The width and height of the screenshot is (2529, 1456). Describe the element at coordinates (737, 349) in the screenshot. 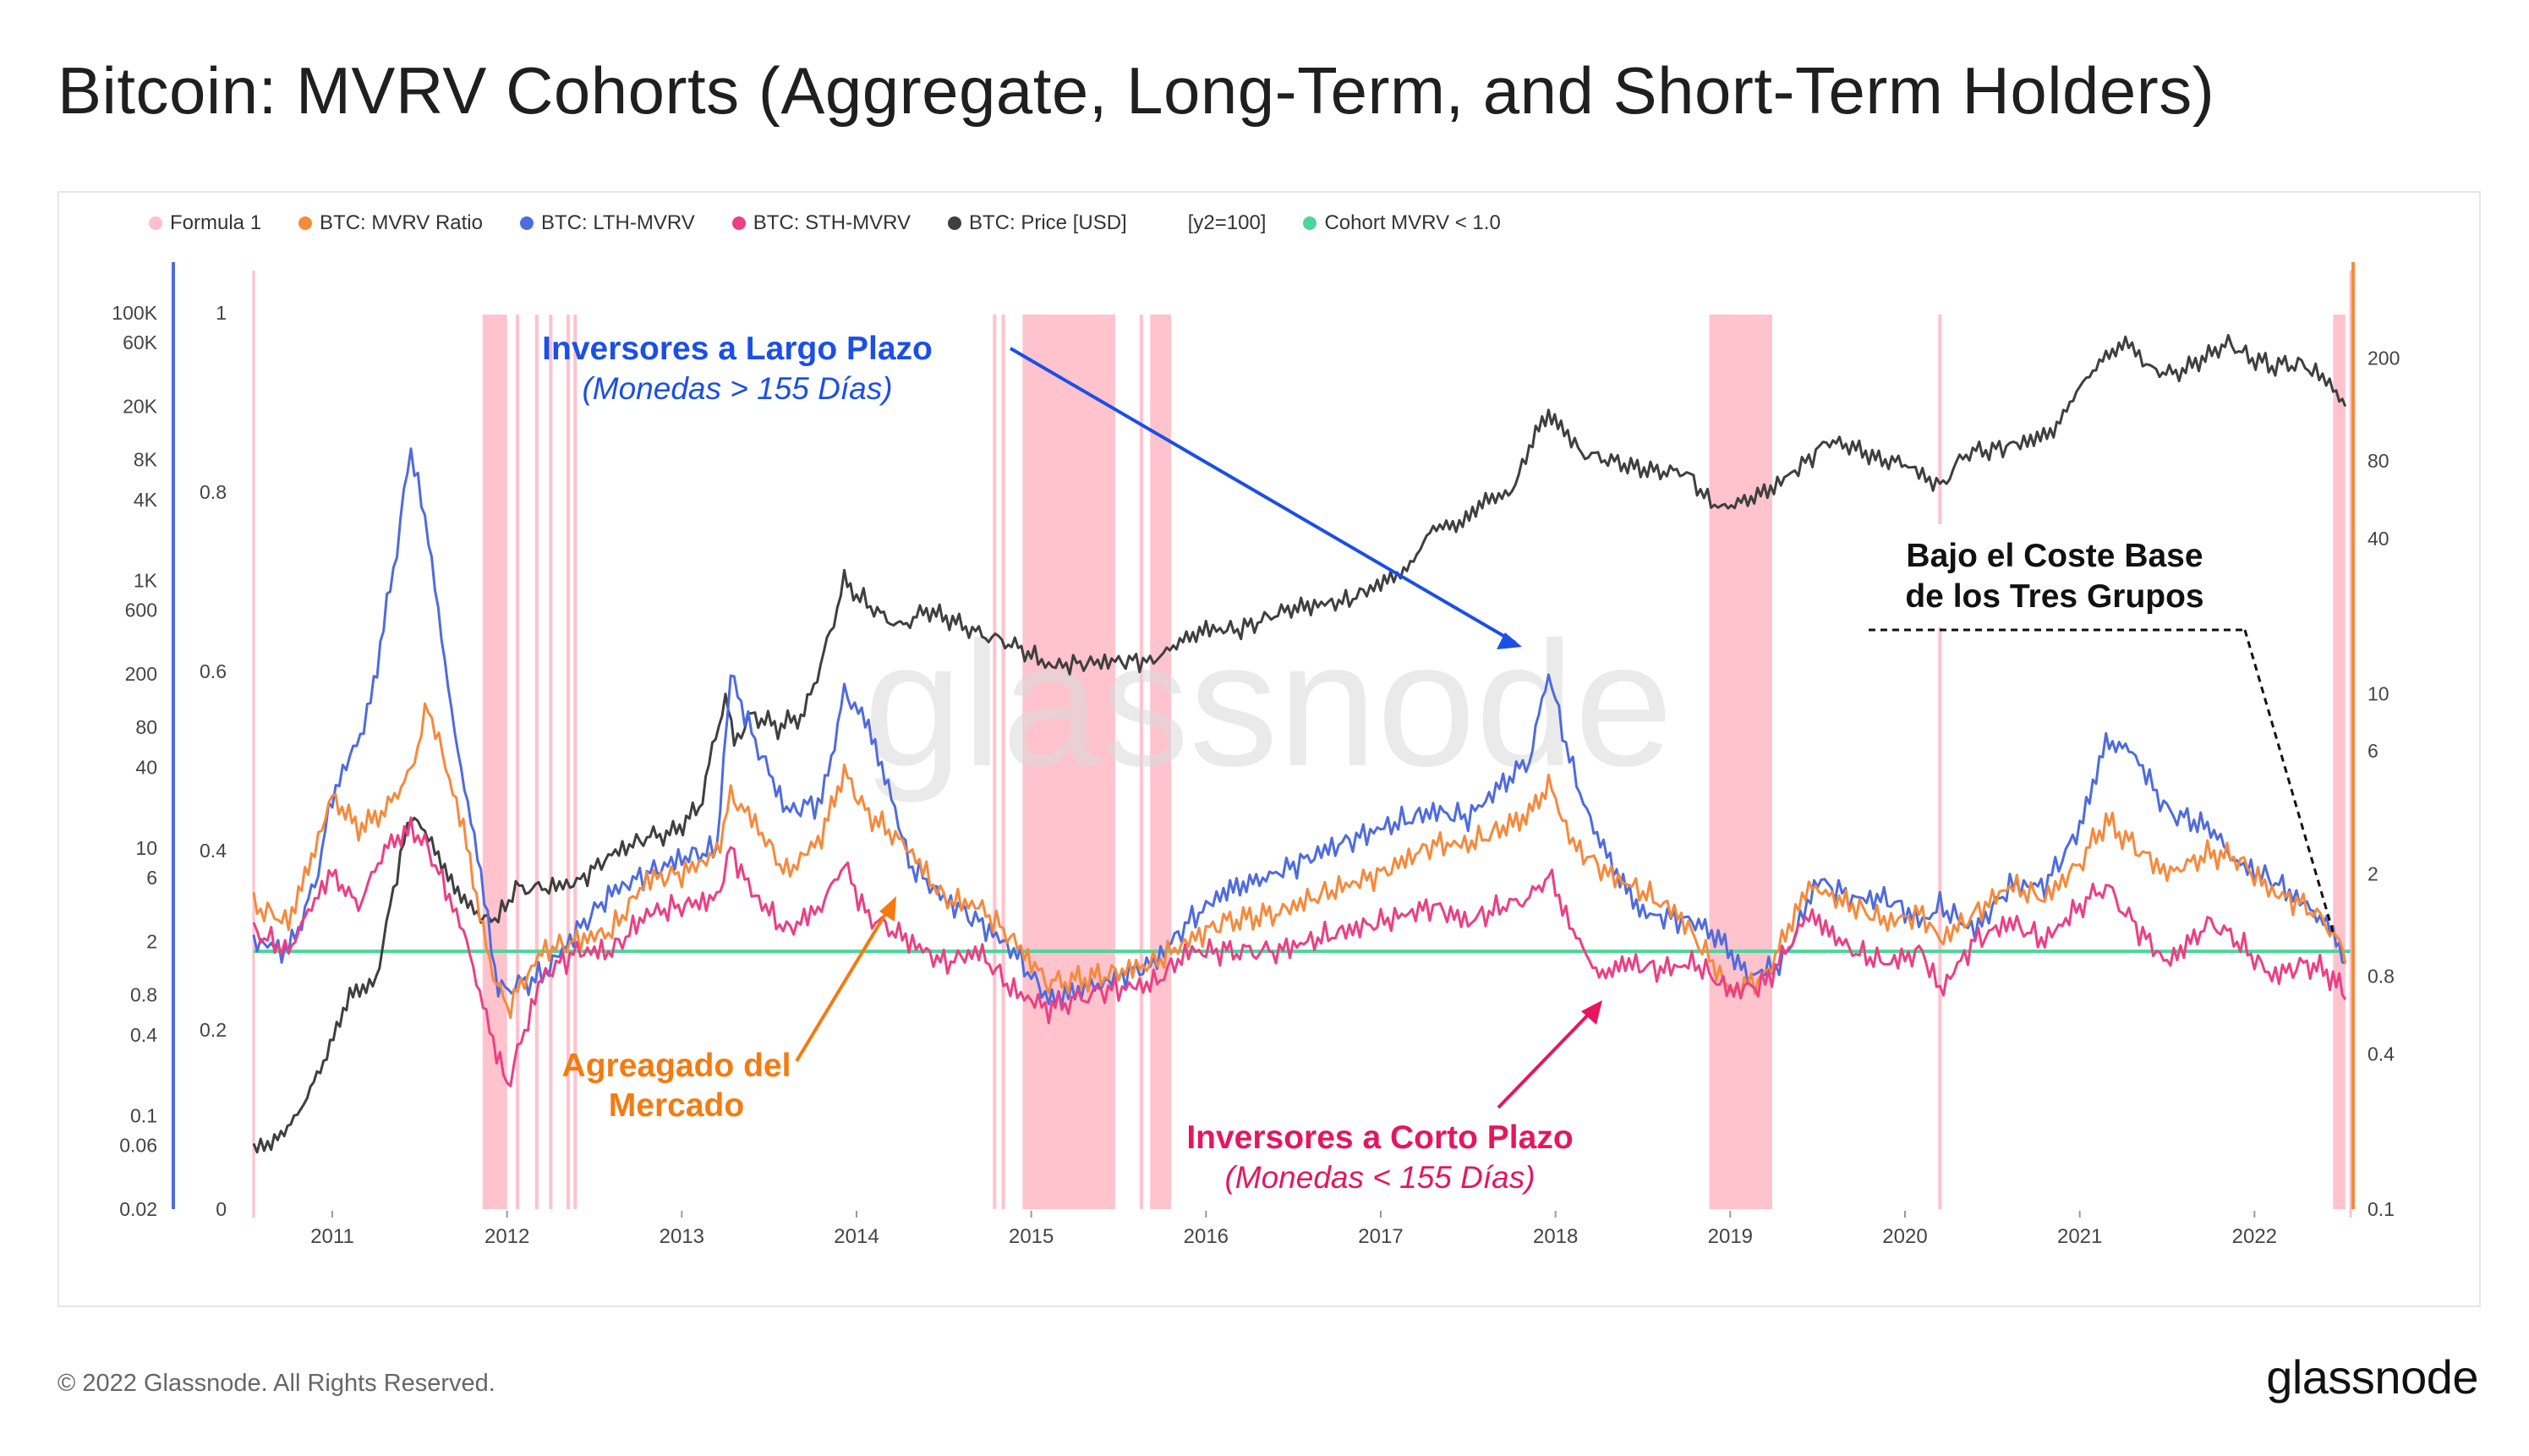

I see `lth-annotation-title: Inversores a Largo Plazo` at that location.